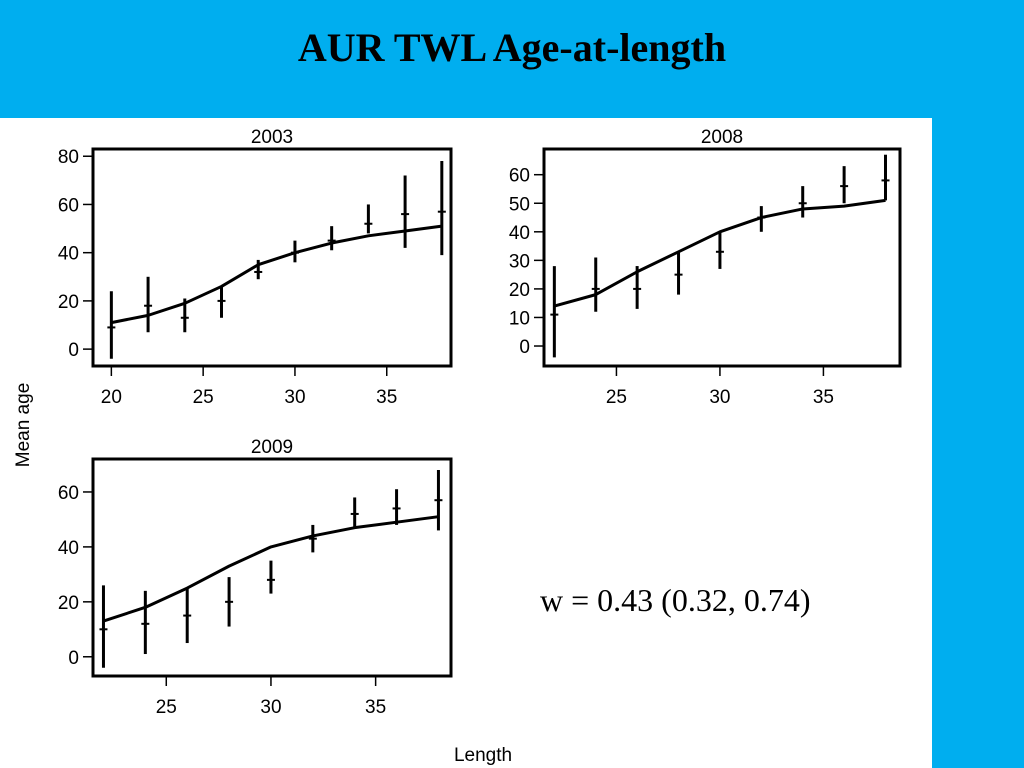 This screenshot has width=1024, height=768. What do you see at coordinates (519, 204) in the screenshot?
I see `y-tick-label: 50` at bounding box center [519, 204].